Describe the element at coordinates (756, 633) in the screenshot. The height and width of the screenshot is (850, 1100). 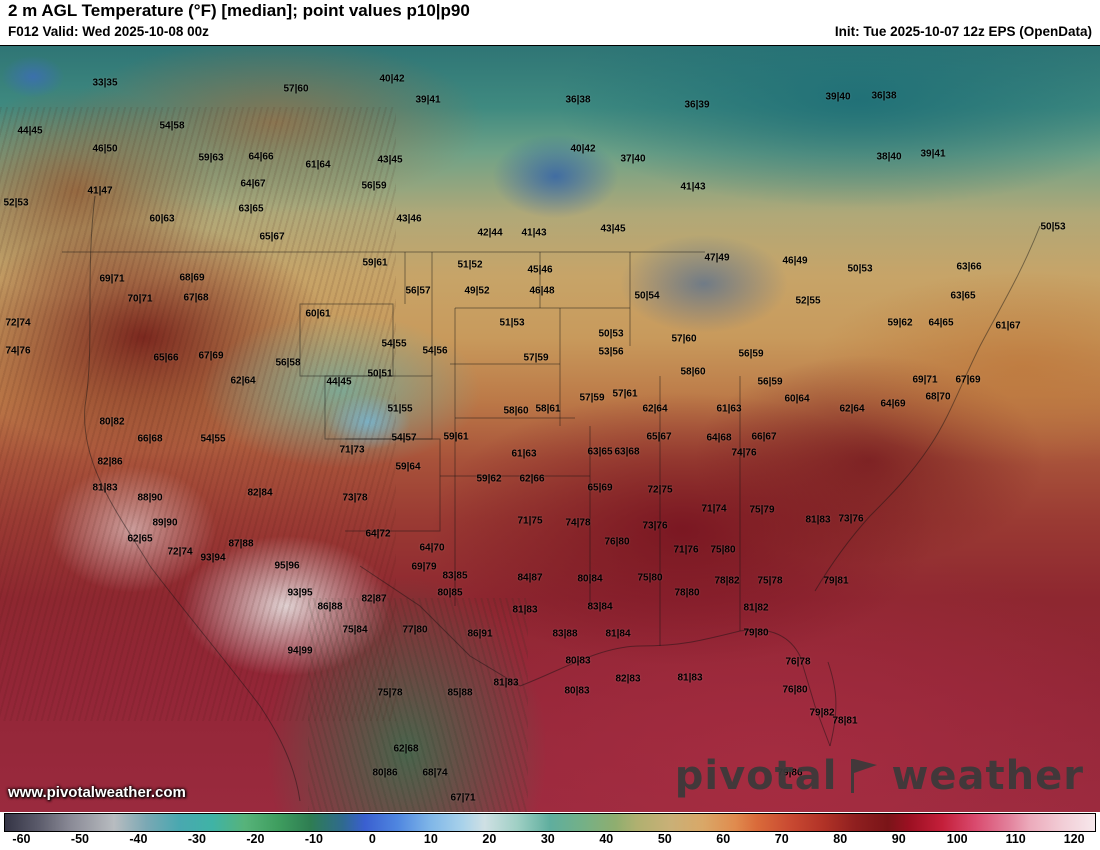
I see `point-value-label: 79|80` at that location.